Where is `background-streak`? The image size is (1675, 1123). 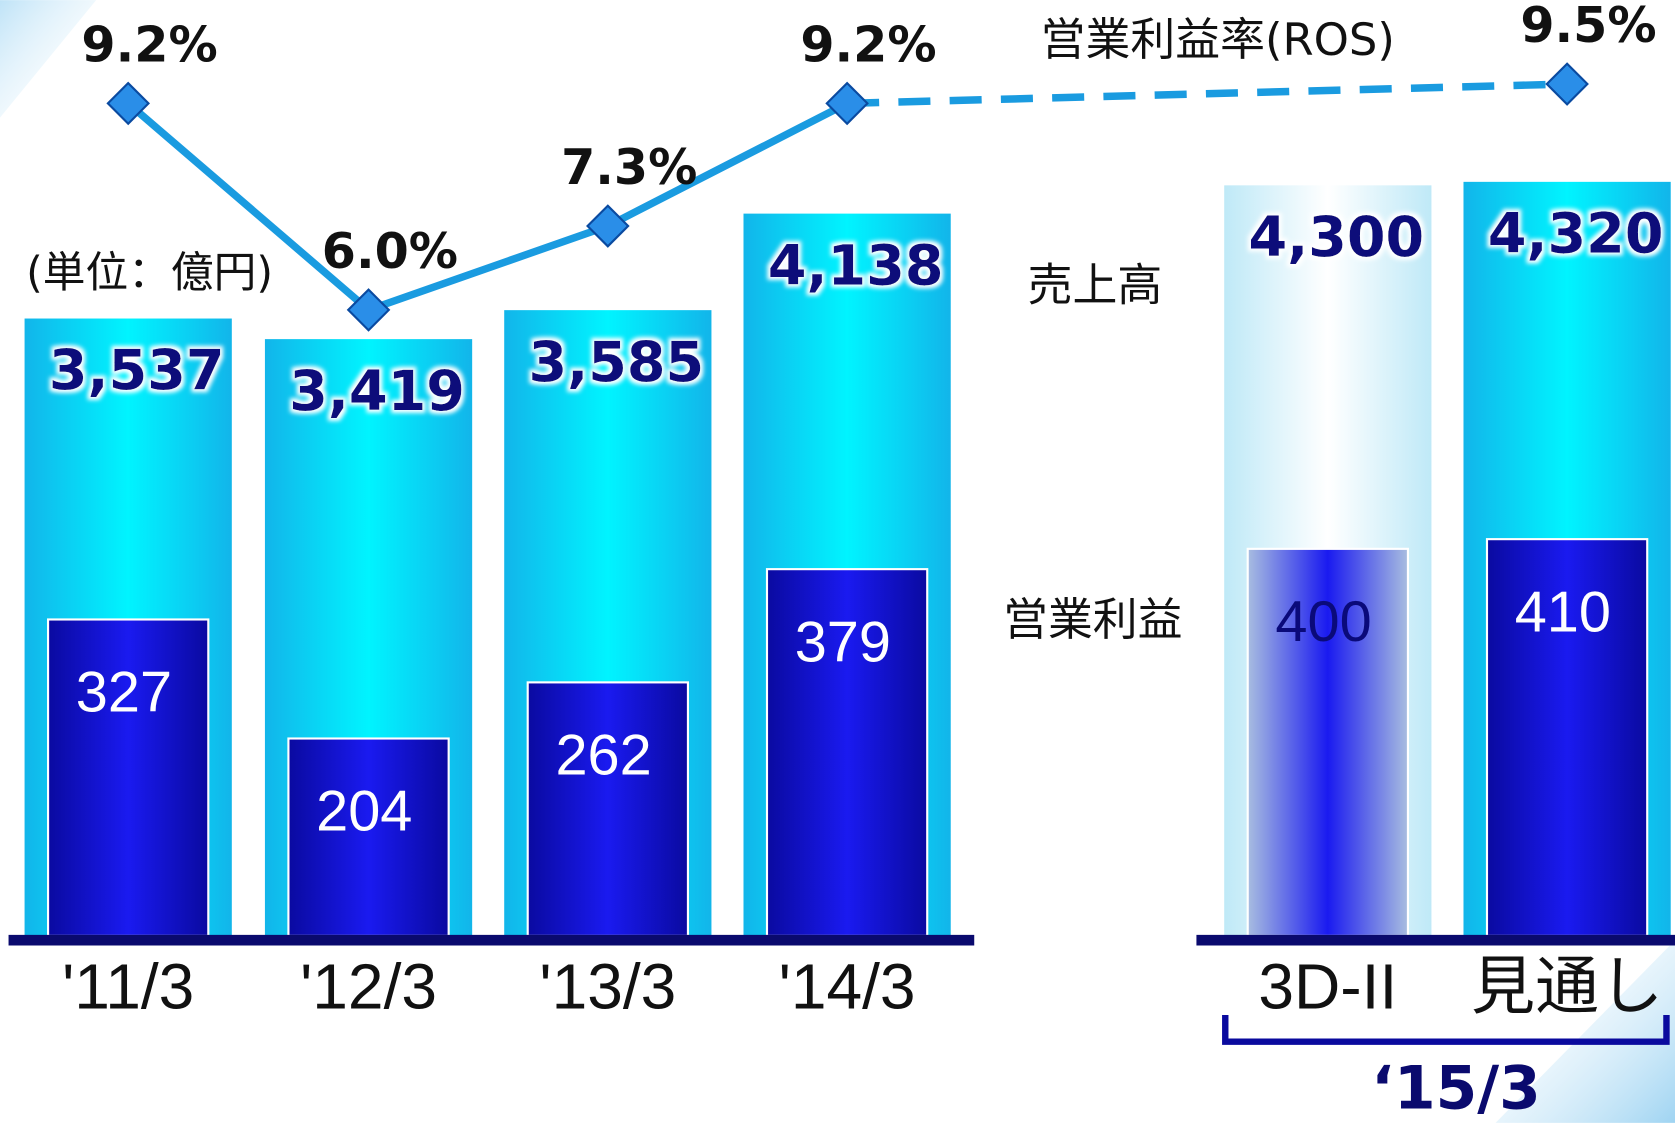 background-streak is located at coordinates (48, 59).